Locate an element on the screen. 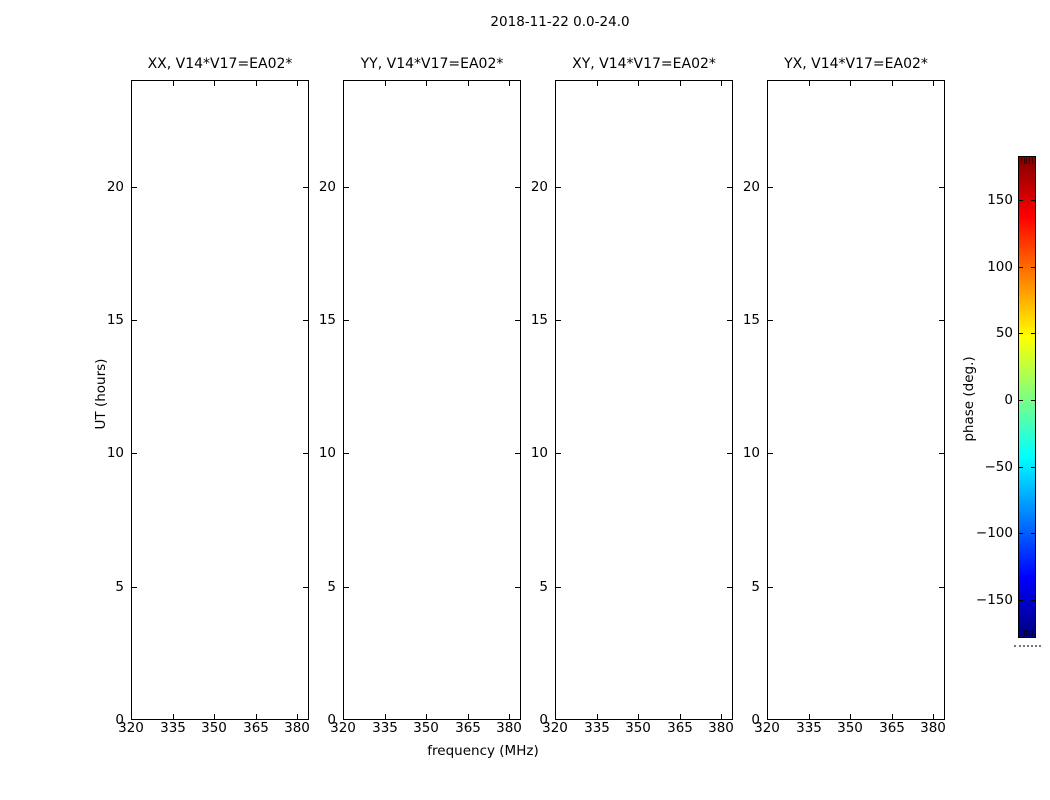 The width and height of the screenshot is (1050, 800). colorbar-tick-label: 150 is located at coordinates (1000, 200).